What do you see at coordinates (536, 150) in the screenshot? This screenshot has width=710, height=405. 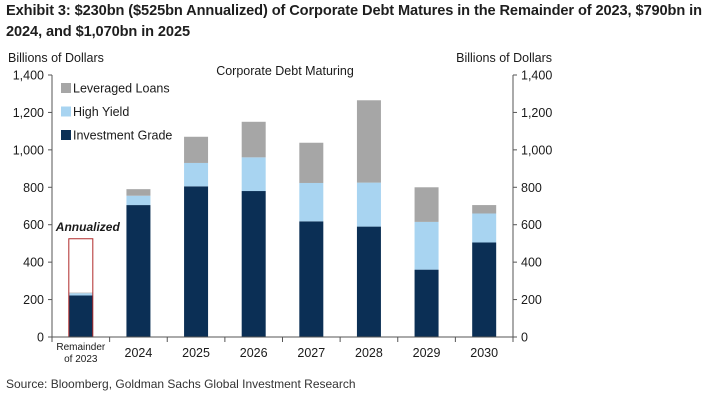 I see `y-tick-label-right: 1,000` at bounding box center [536, 150].